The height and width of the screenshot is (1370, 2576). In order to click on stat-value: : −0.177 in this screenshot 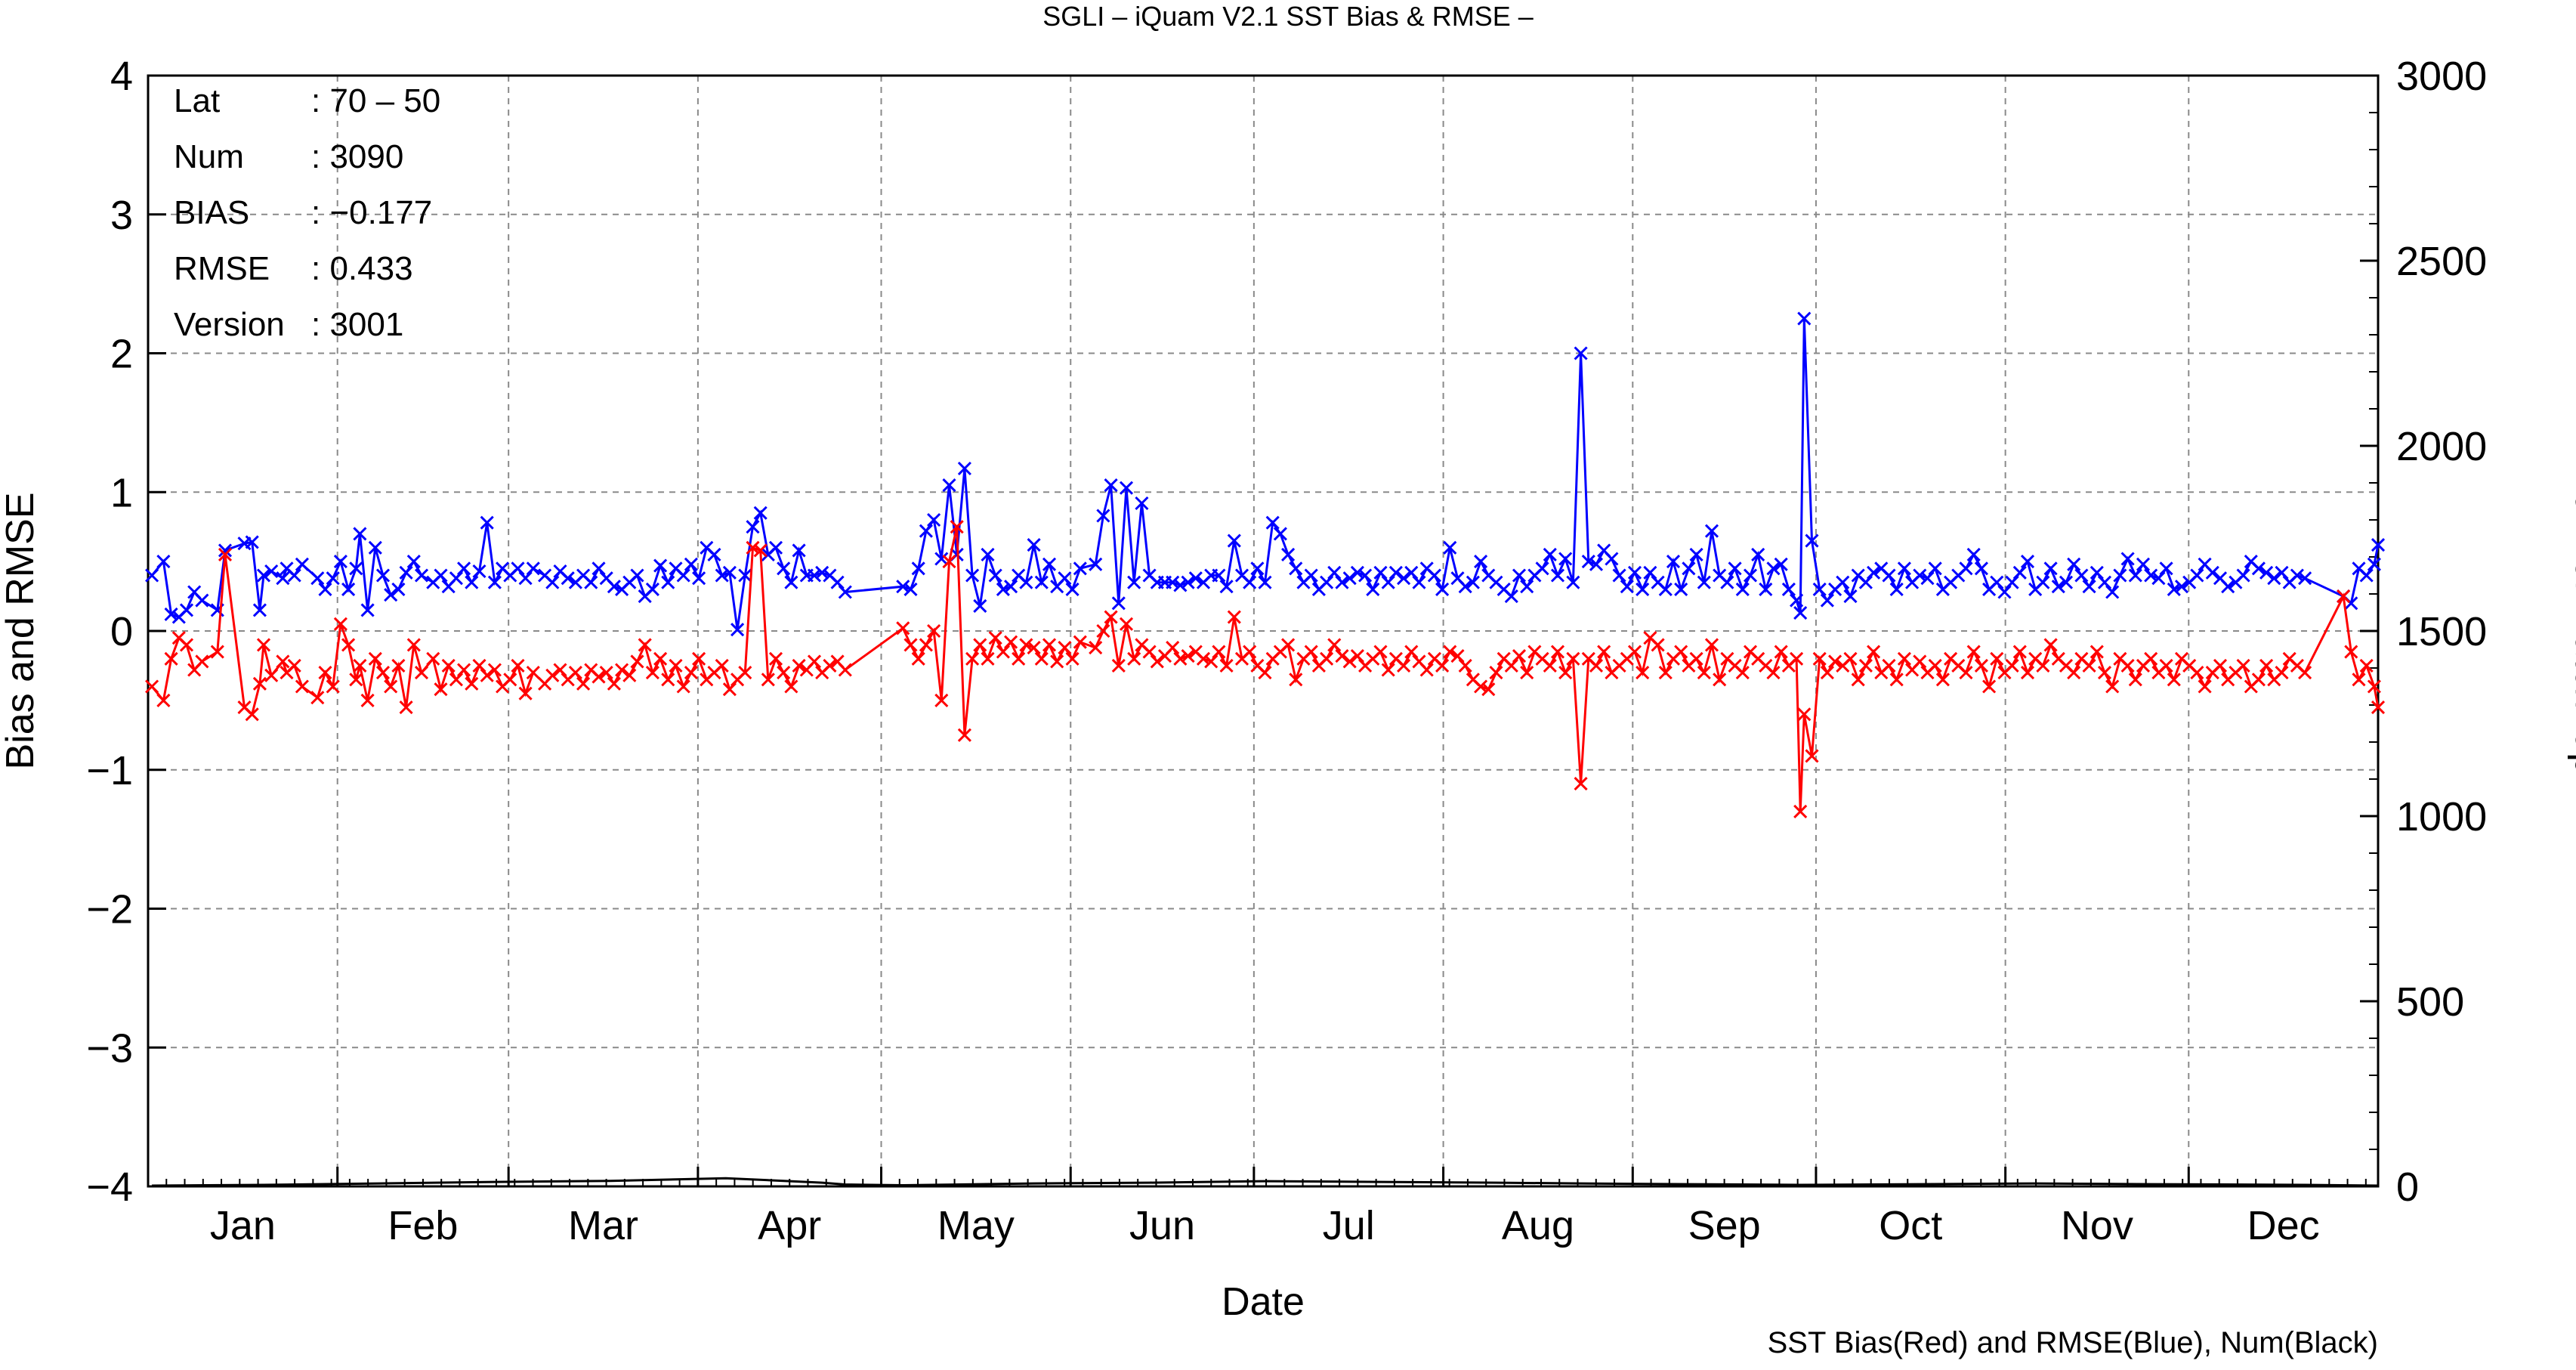, I will do `click(371, 213)`.